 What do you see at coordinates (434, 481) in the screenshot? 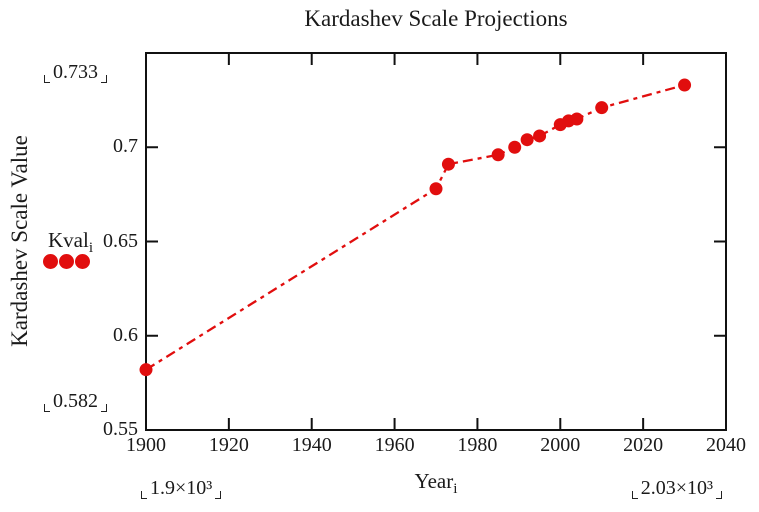
I see `x-axis-title-text: Year` at bounding box center [434, 481].